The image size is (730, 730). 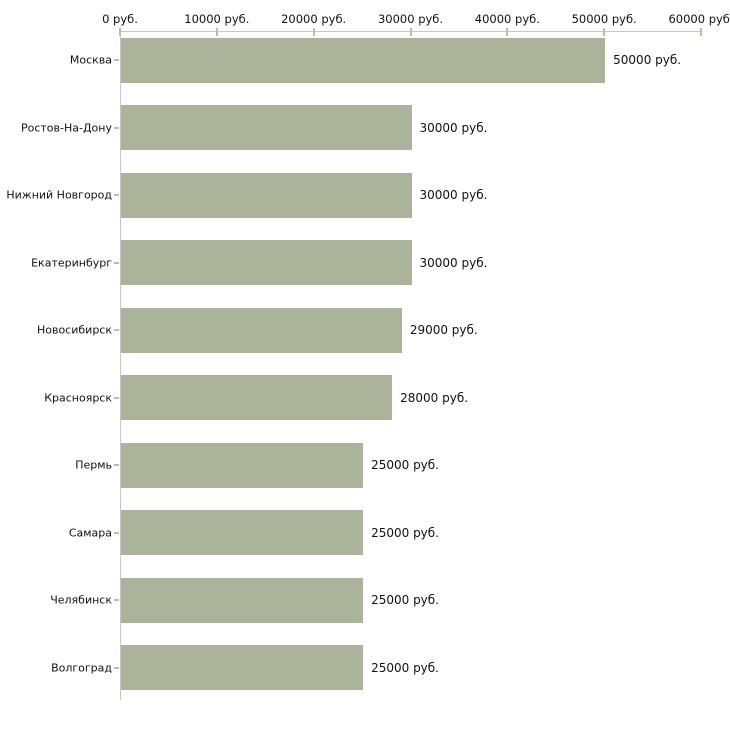 I want to click on x-axis-tick-label: 20000 руб., so click(x=314, y=19).